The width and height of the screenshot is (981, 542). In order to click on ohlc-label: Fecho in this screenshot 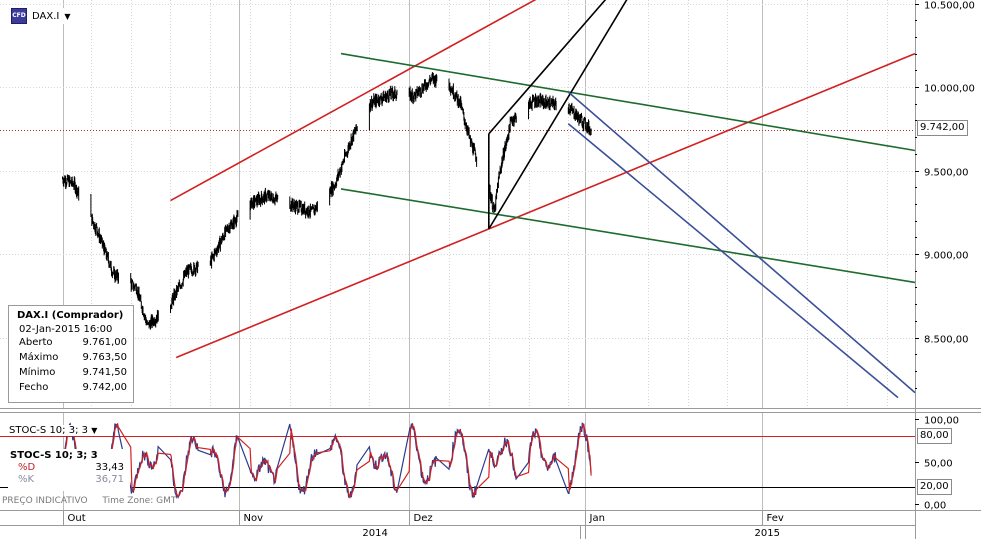, I will do `click(34, 387)`.